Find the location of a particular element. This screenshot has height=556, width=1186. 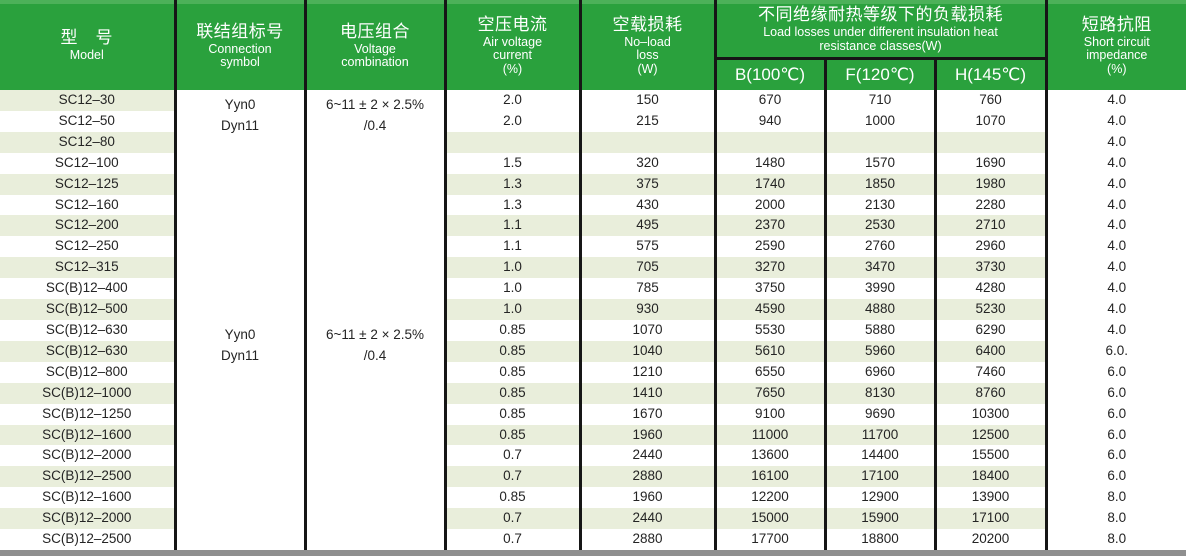

load-loss-b100-cell: 670 is located at coordinates (771, 100).